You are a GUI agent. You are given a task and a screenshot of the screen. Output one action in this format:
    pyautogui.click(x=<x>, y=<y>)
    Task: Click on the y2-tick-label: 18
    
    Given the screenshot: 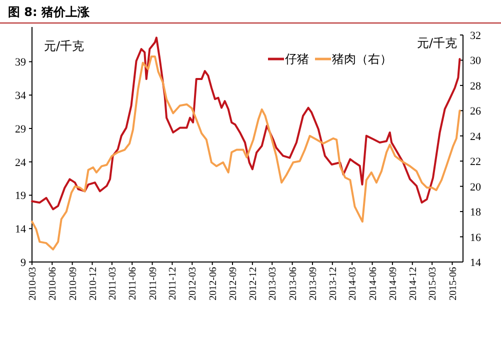 What is the action you would take?
    pyautogui.click(x=476, y=212)
    